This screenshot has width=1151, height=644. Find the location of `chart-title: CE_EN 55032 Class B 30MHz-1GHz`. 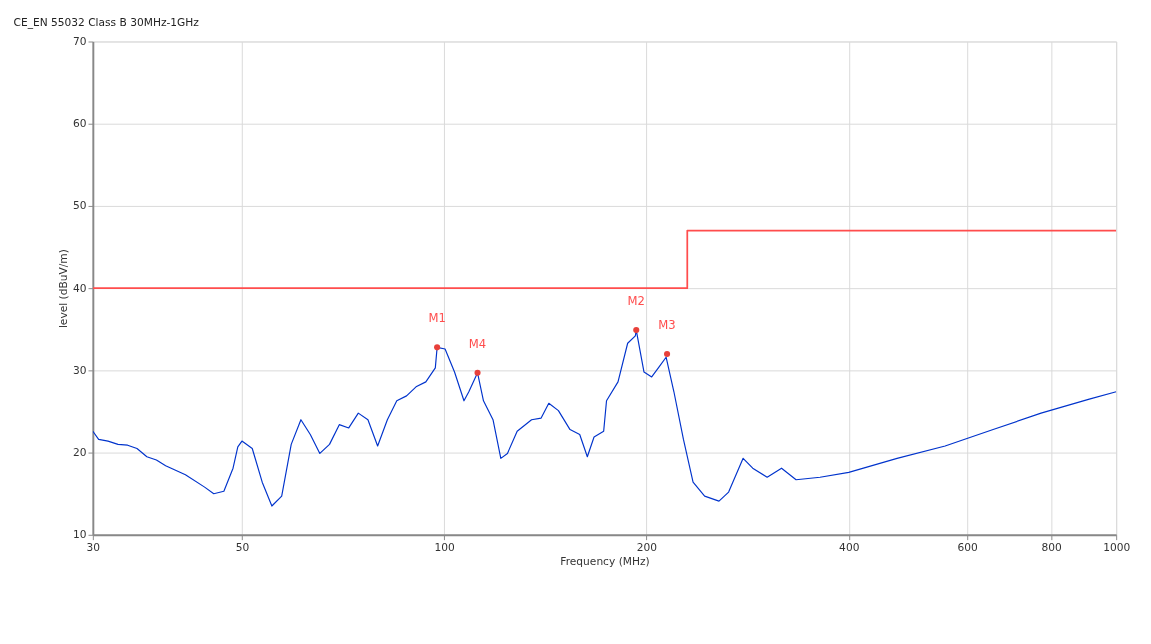

chart-title: CE_EN 55032 Class B 30MHz-1GHz is located at coordinates (106, 23).